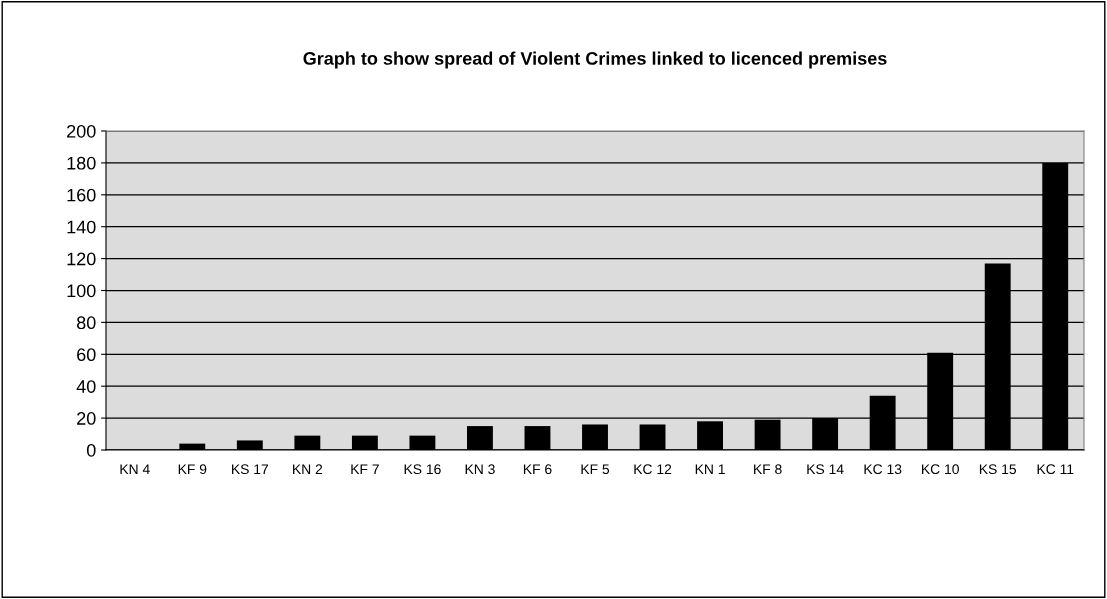  I want to click on x-tick-label: KF 8, so click(768, 469).